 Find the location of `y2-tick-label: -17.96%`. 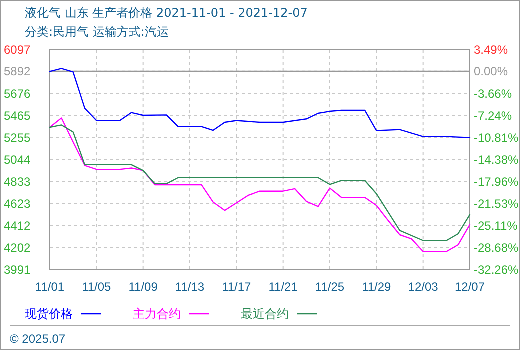

y2-tick-label: -17.96% is located at coordinates (497, 182).